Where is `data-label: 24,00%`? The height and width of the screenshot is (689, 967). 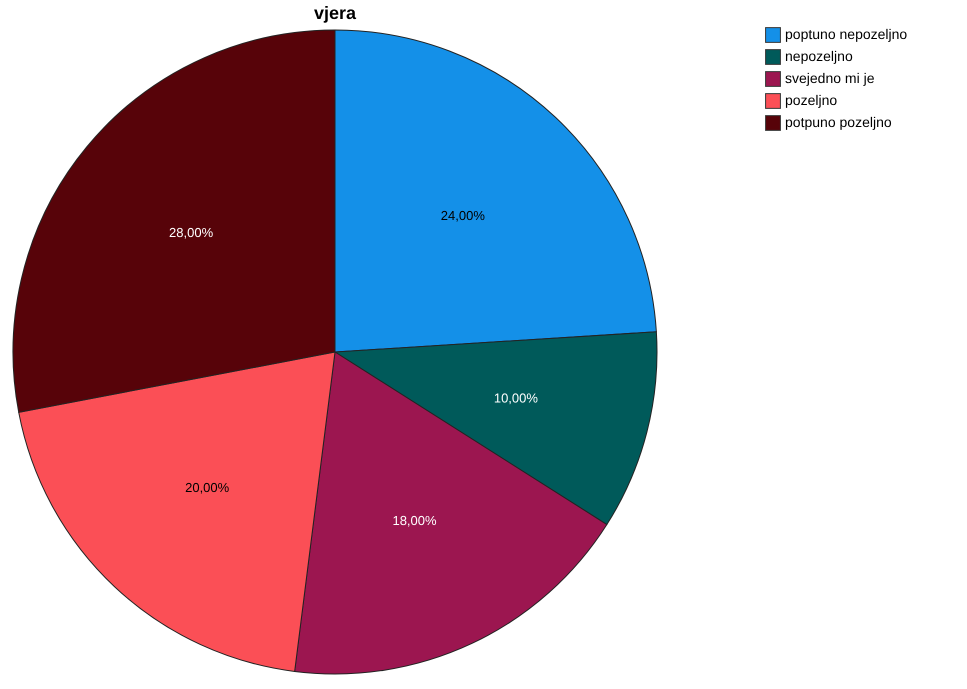 data-label: 24,00% is located at coordinates (463, 215).